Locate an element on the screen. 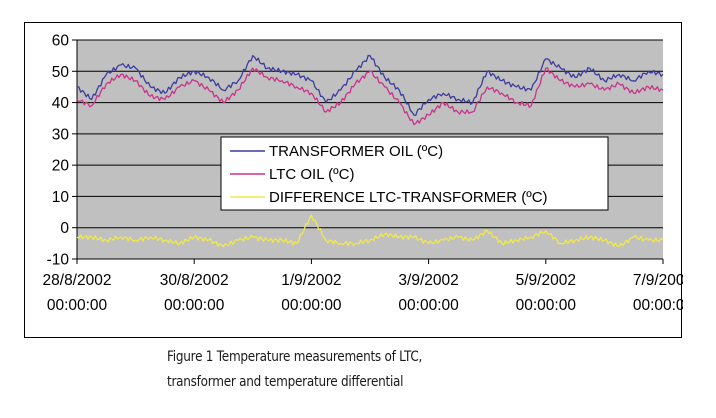 This screenshot has width=716, height=418. y-tick-label: 0 is located at coordinates (64, 228).